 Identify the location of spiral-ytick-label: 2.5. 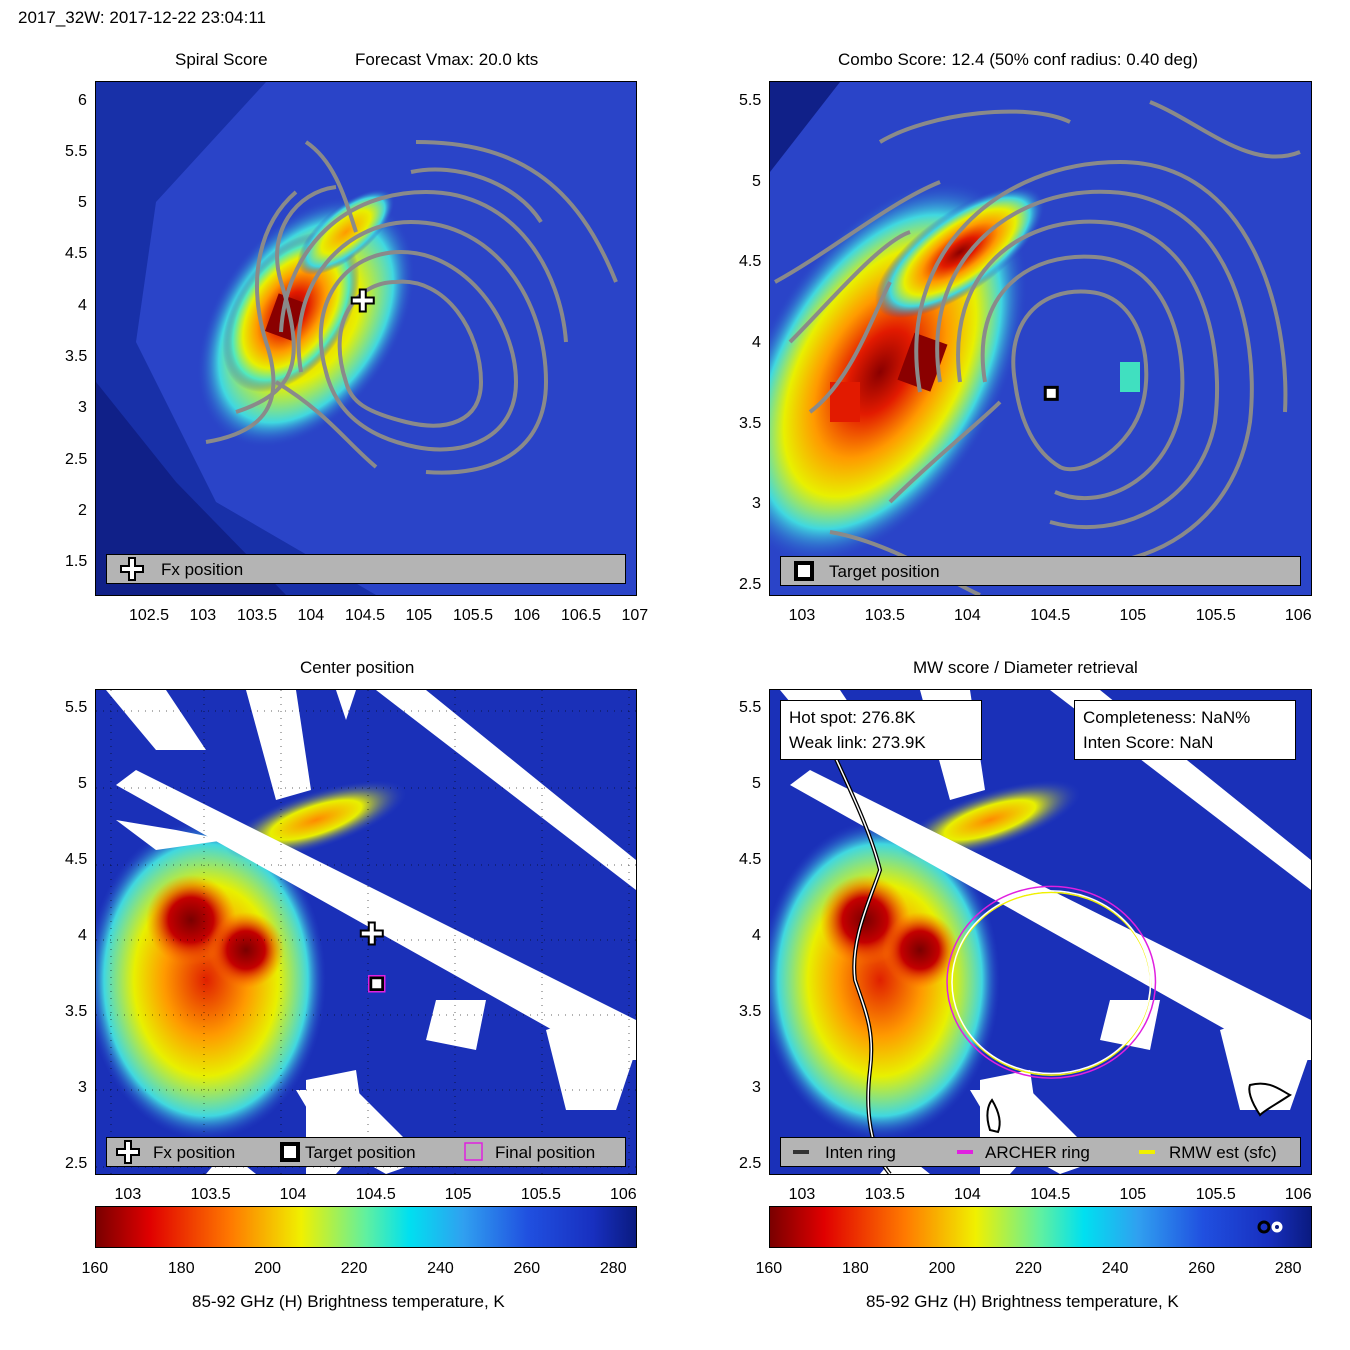
(76, 459).